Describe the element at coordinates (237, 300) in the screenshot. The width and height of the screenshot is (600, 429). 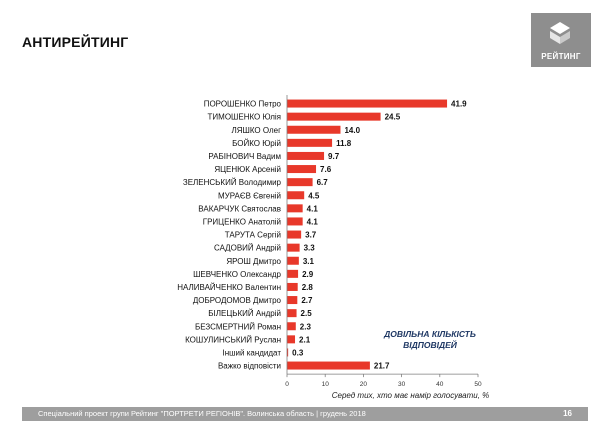
I see `category-label: ДОБРОДОМОВ Дмитро` at that location.